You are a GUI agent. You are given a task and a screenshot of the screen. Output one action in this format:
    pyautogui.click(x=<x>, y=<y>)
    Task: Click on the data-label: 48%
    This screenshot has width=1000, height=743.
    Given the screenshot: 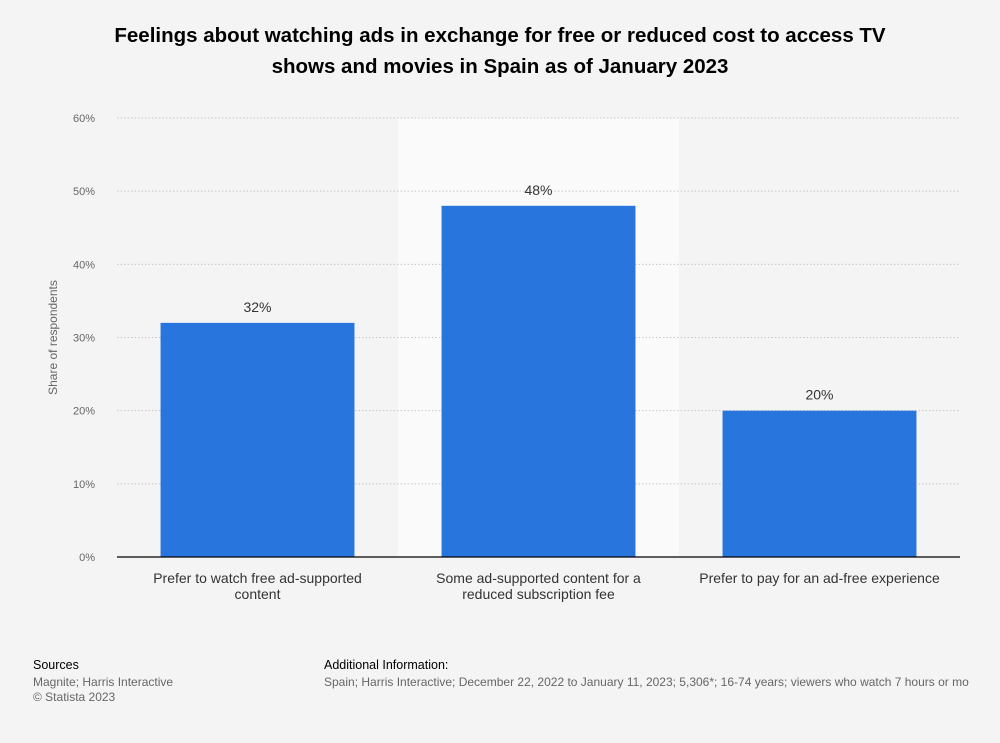 What is the action you would take?
    pyautogui.click(x=538, y=190)
    